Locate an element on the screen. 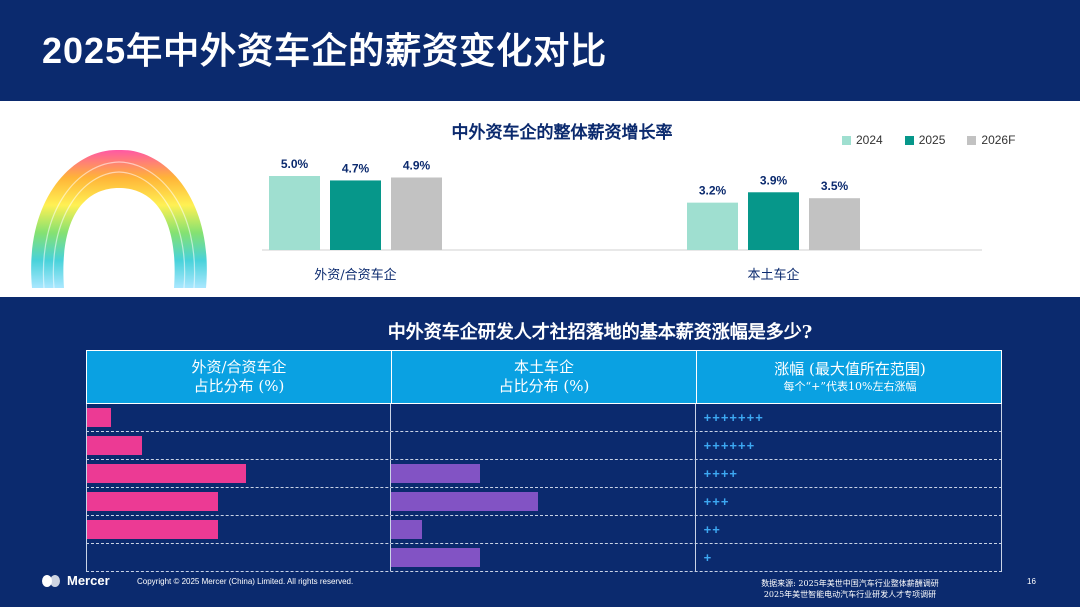 The height and width of the screenshot is (607, 1080). legend-swatch-2025 is located at coordinates (909, 140).